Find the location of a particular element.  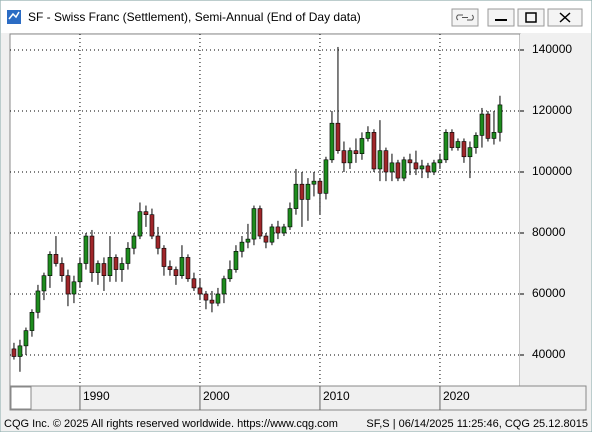

corner-box is located at coordinates (21, 398).